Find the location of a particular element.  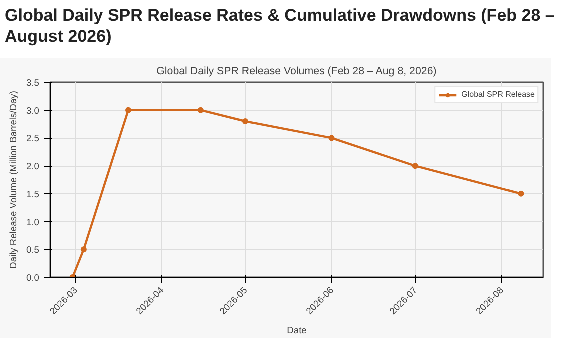

chart-subtitle: Global Daily SPR Release Volumes (Feb 28 – Aug 8, 2026) is located at coordinates (296, 72).